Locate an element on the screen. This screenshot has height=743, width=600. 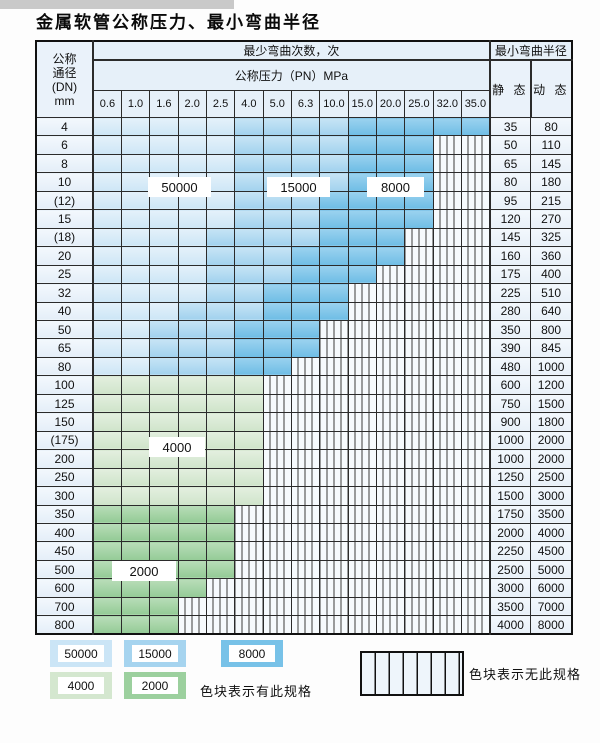
pressure-header-cell: 35.0 is located at coordinates (475, 104).